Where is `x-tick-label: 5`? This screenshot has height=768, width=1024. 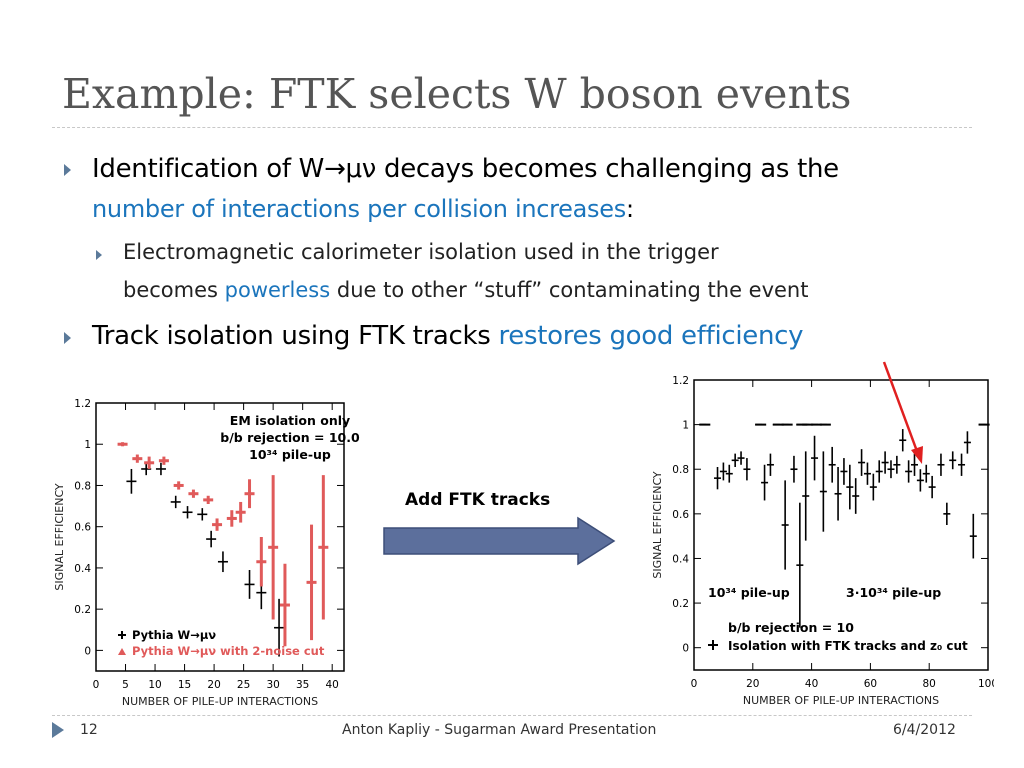
x-tick-label: 5 is located at coordinates (125, 685).